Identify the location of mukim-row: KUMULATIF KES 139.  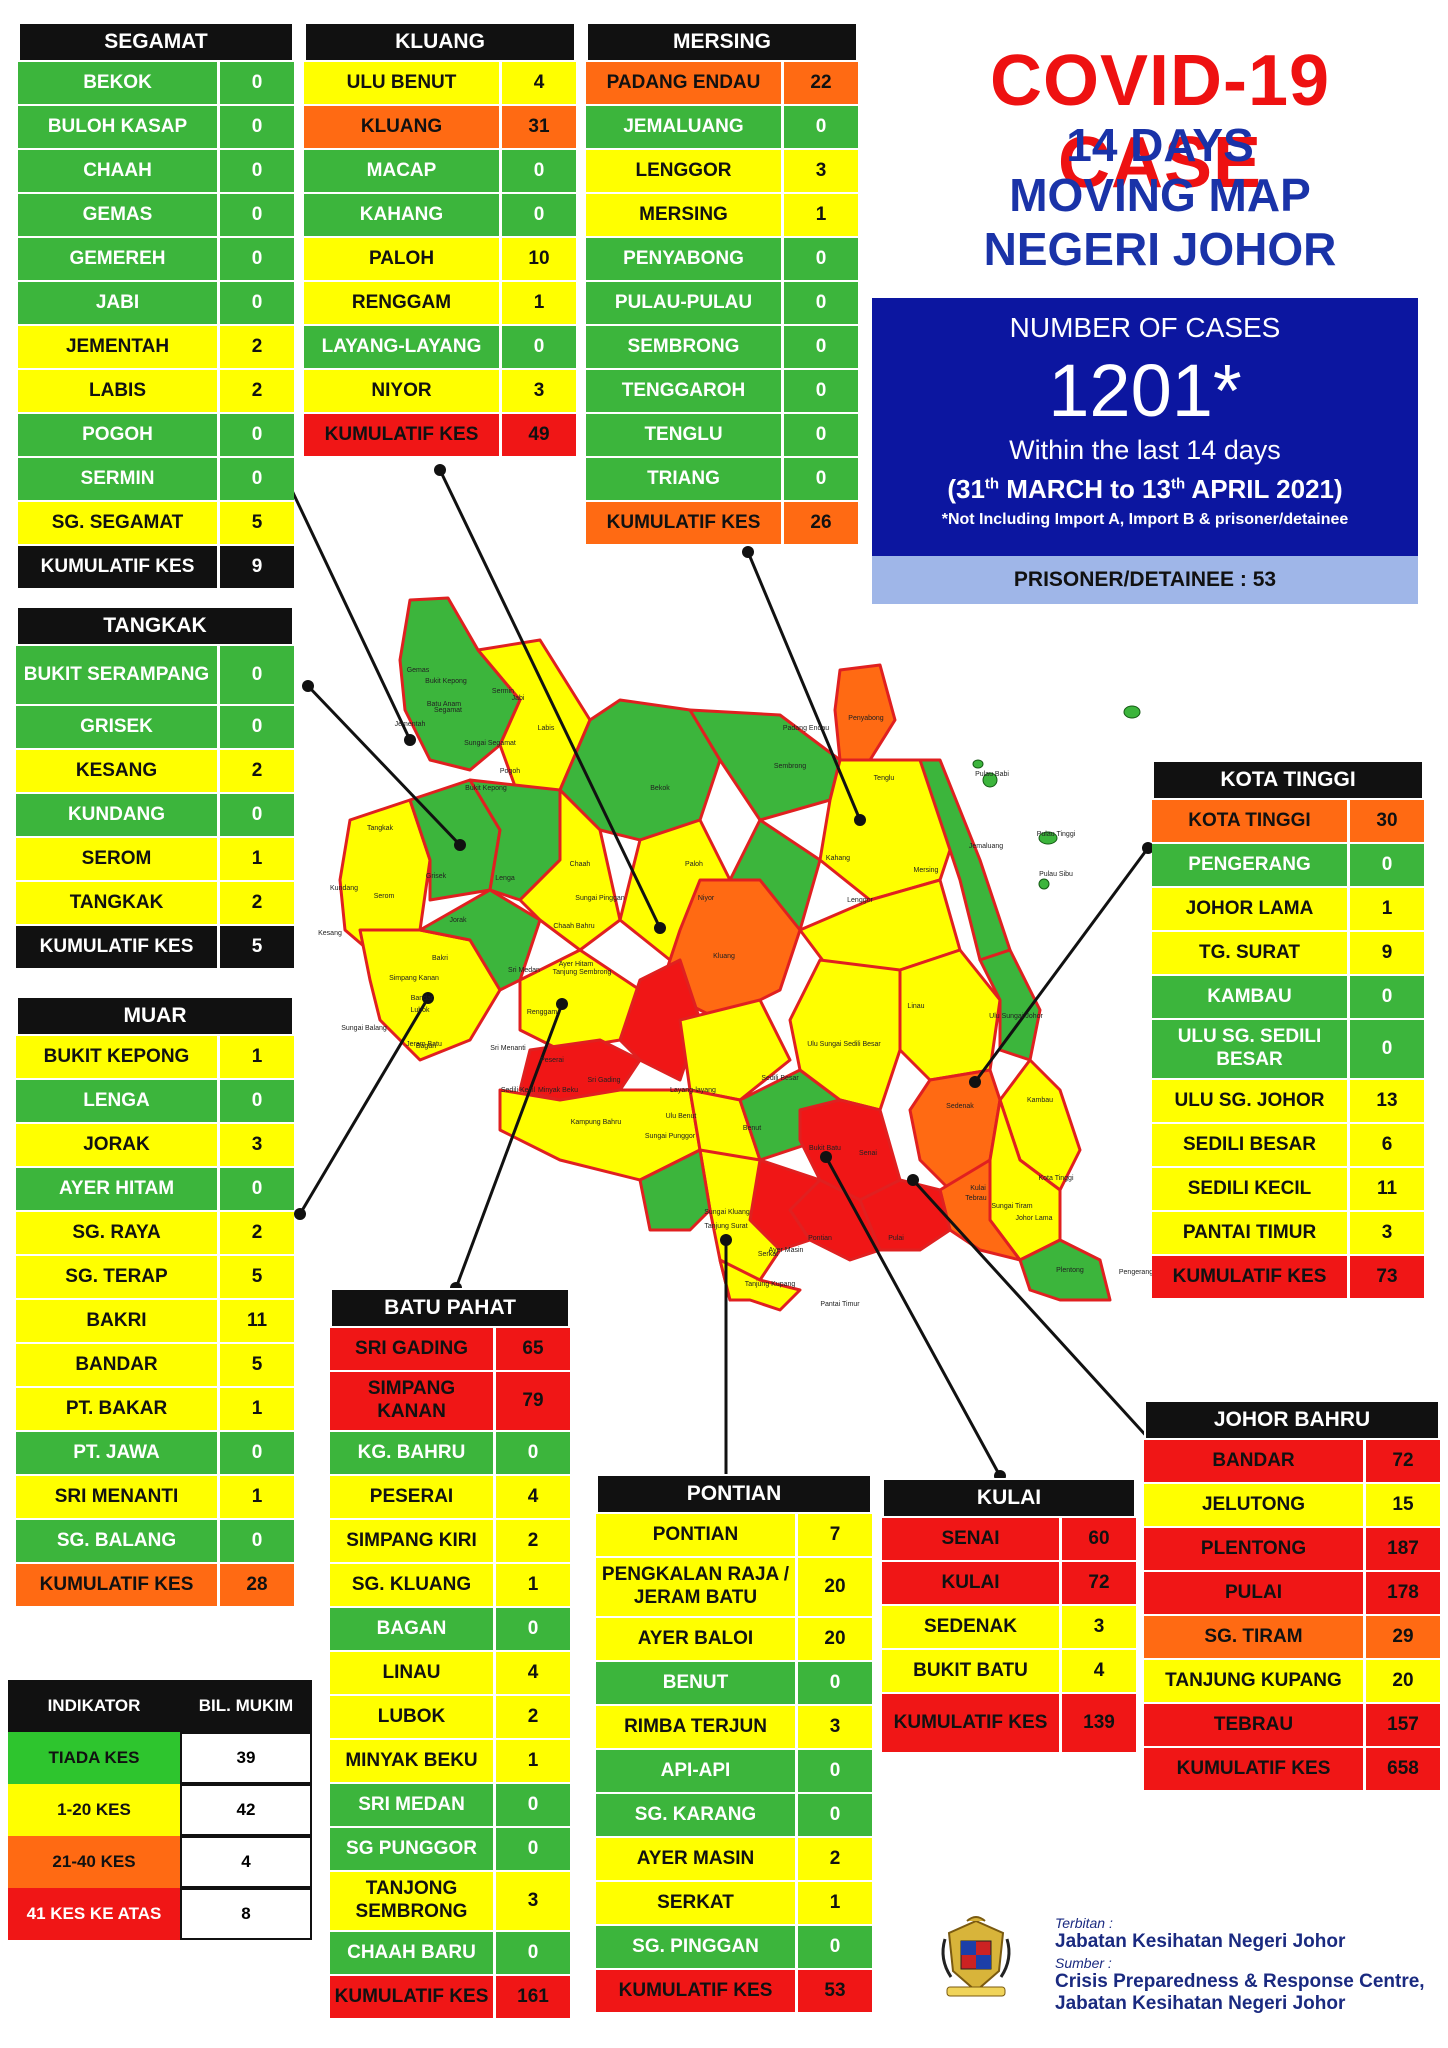
(1009, 1724).